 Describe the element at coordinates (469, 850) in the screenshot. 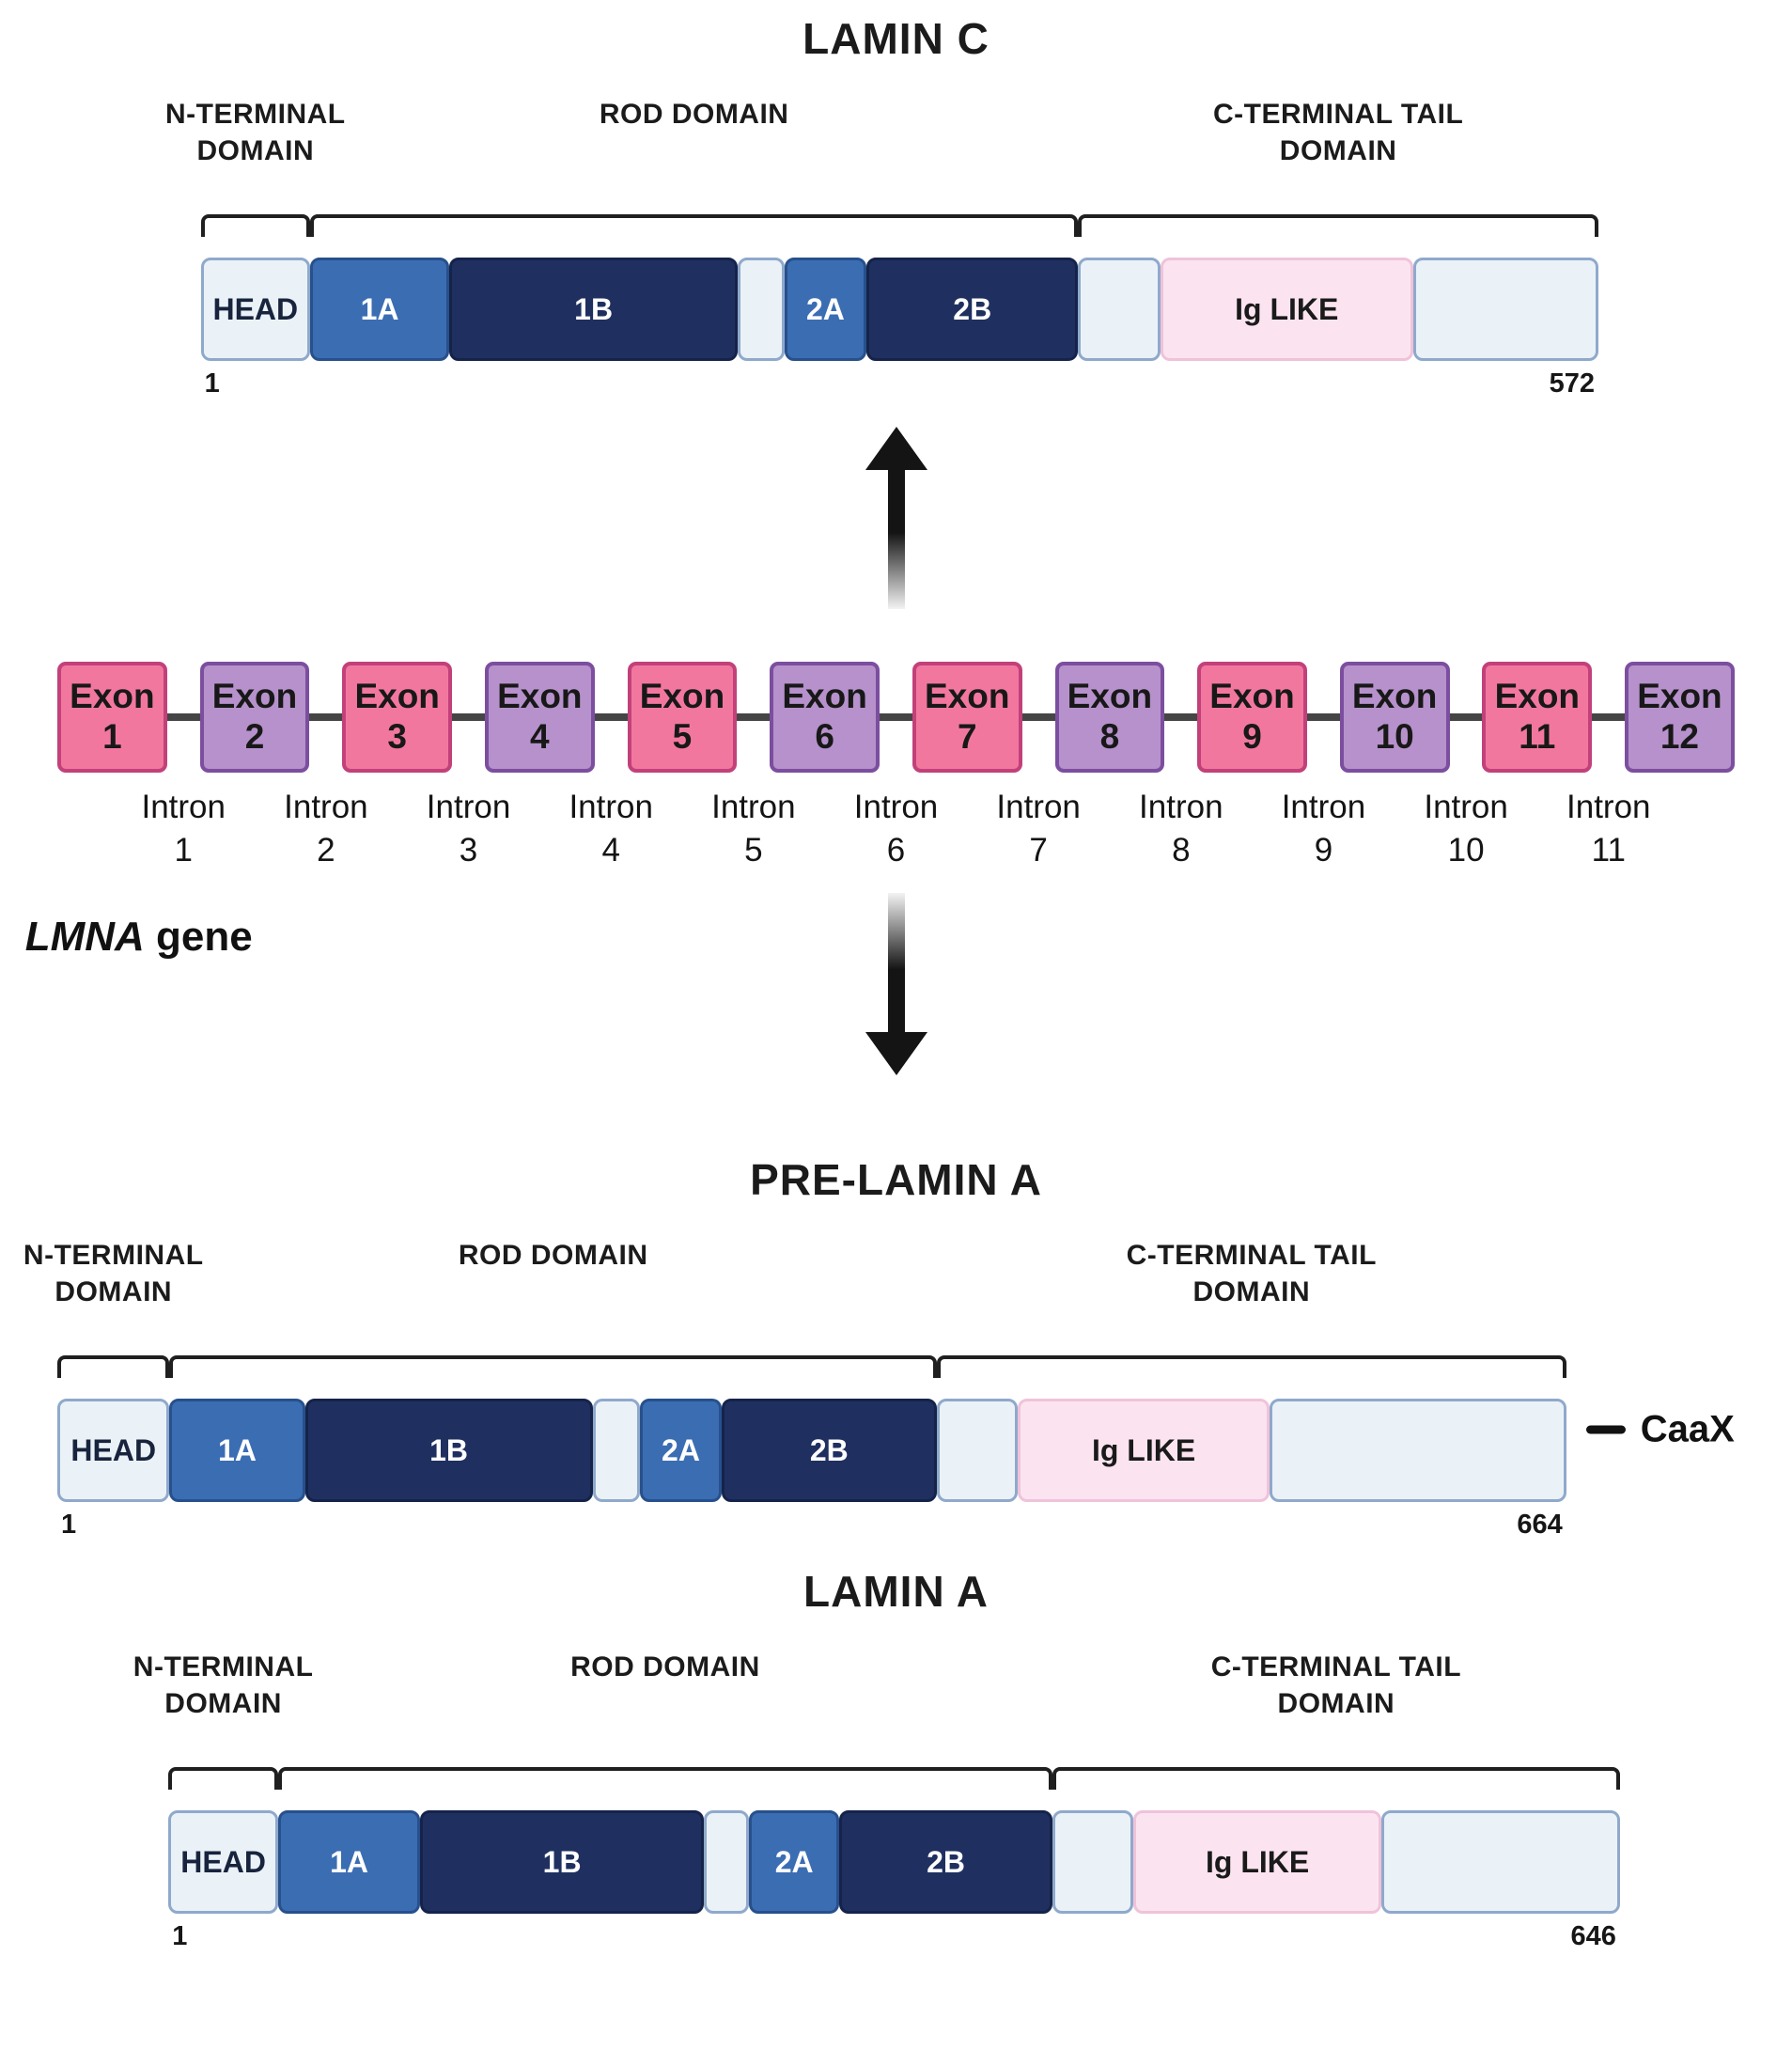

I see `intron-number: 3` at that location.